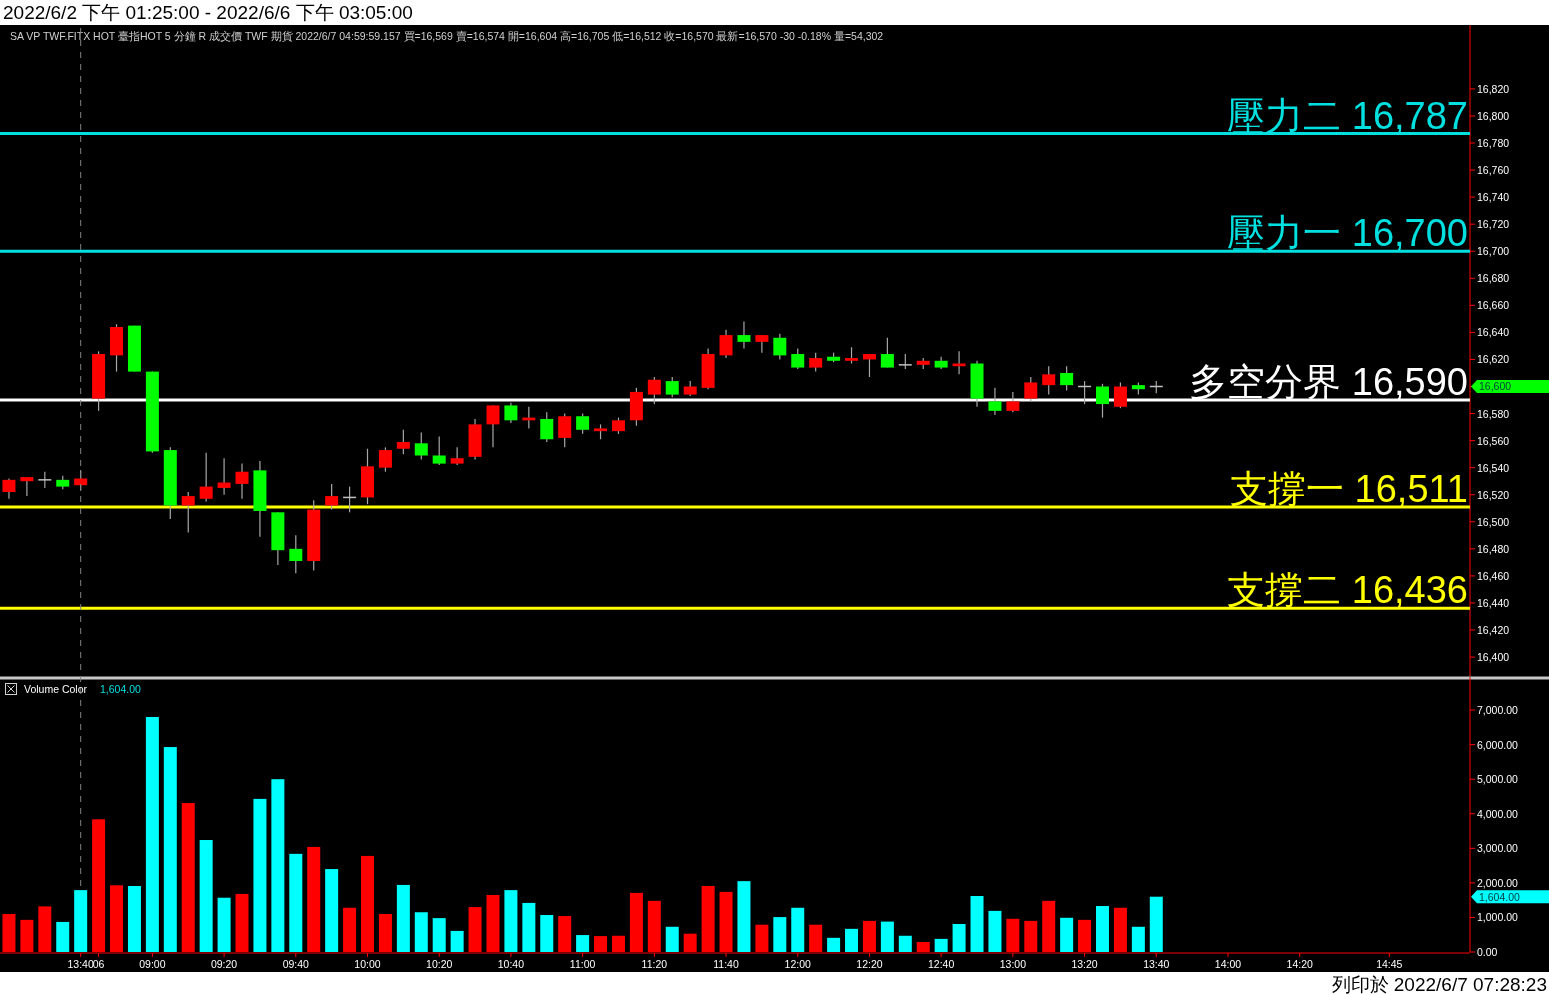 This screenshot has width=1549, height=995. I want to click on x-tick-label: 13:00, so click(1013, 964).